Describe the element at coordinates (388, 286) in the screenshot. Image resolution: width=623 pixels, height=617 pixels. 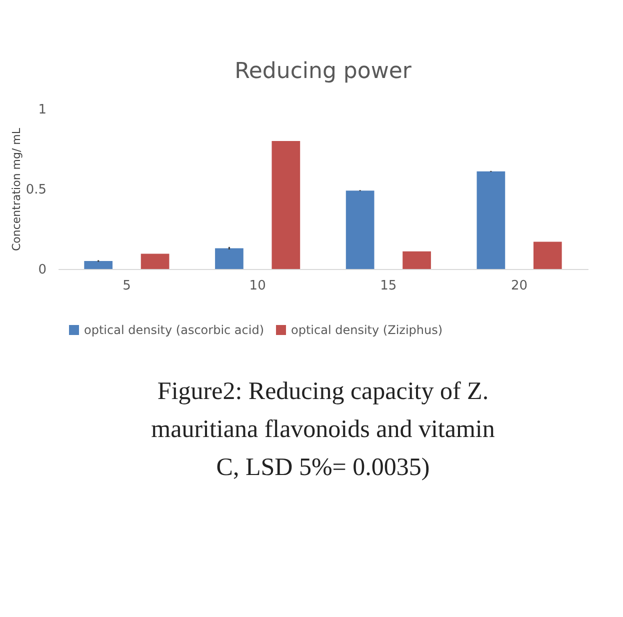
I see `x-tick-label: 15` at that location.